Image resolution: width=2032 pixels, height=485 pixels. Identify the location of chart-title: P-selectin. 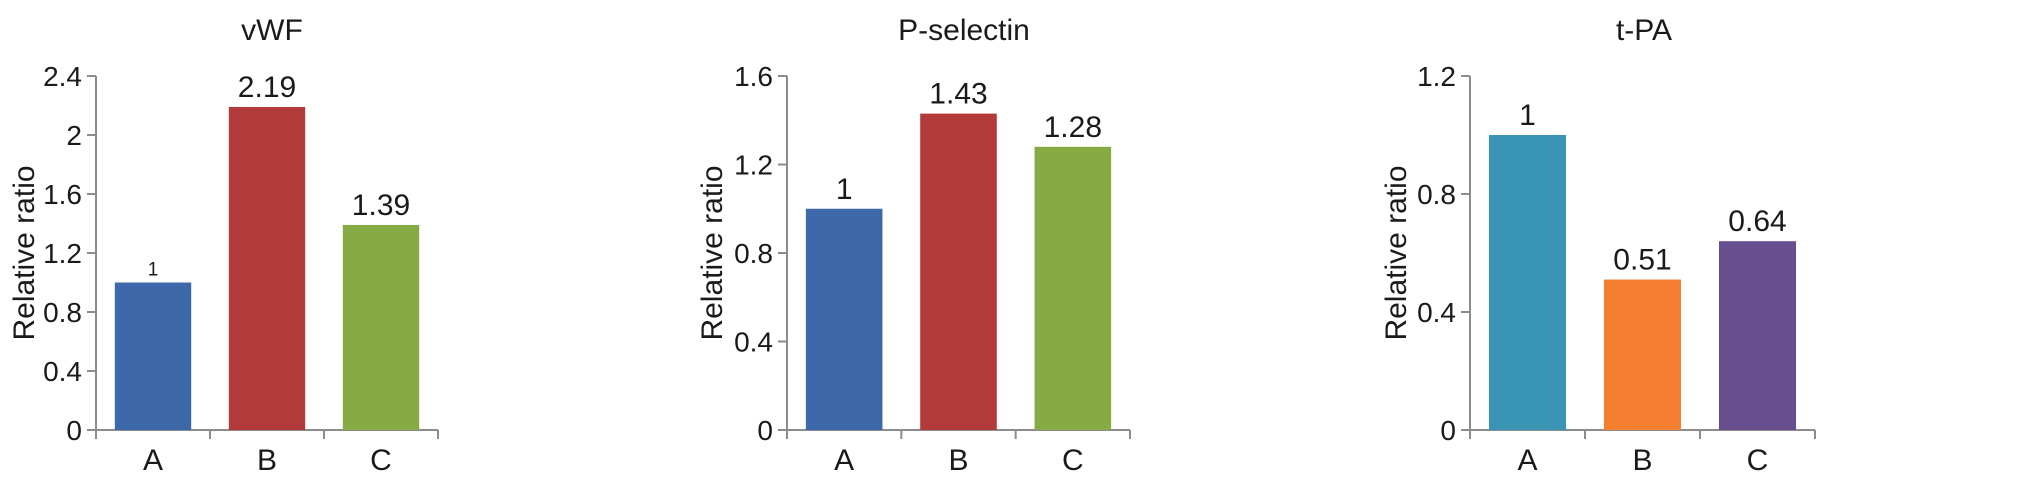
(964, 30).